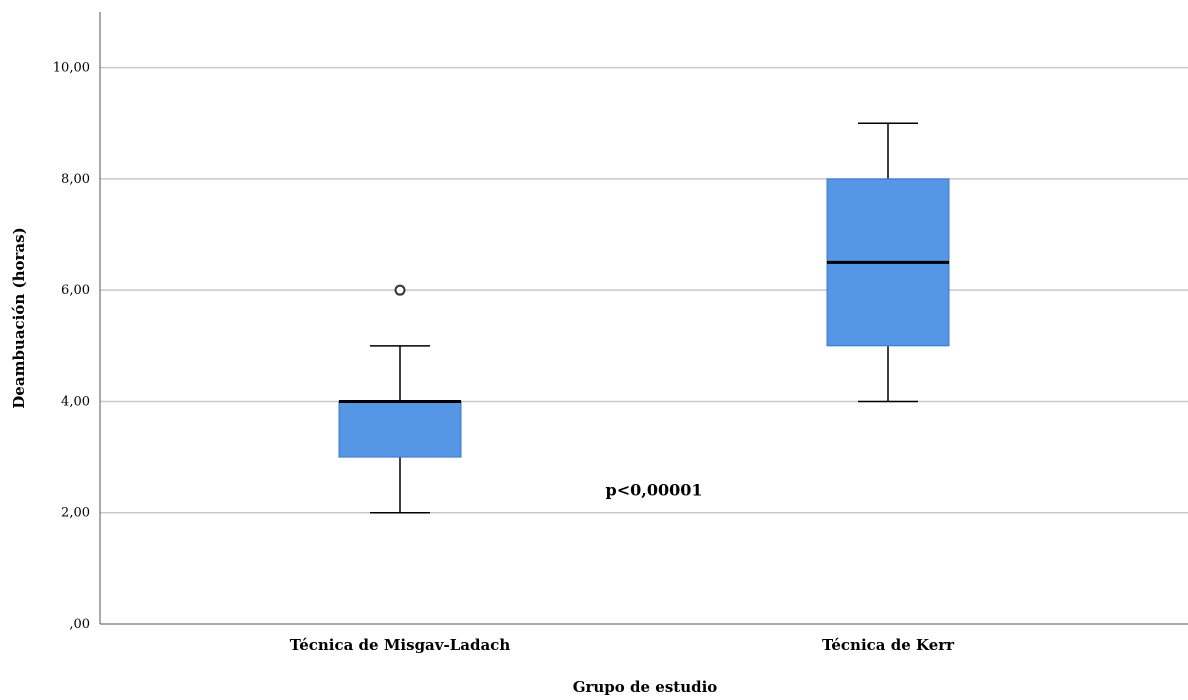  What do you see at coordinates (888, 645) in the screenshot?
I see `x-category-label: Técnica de Kerr` at bounding box center [888, 645].